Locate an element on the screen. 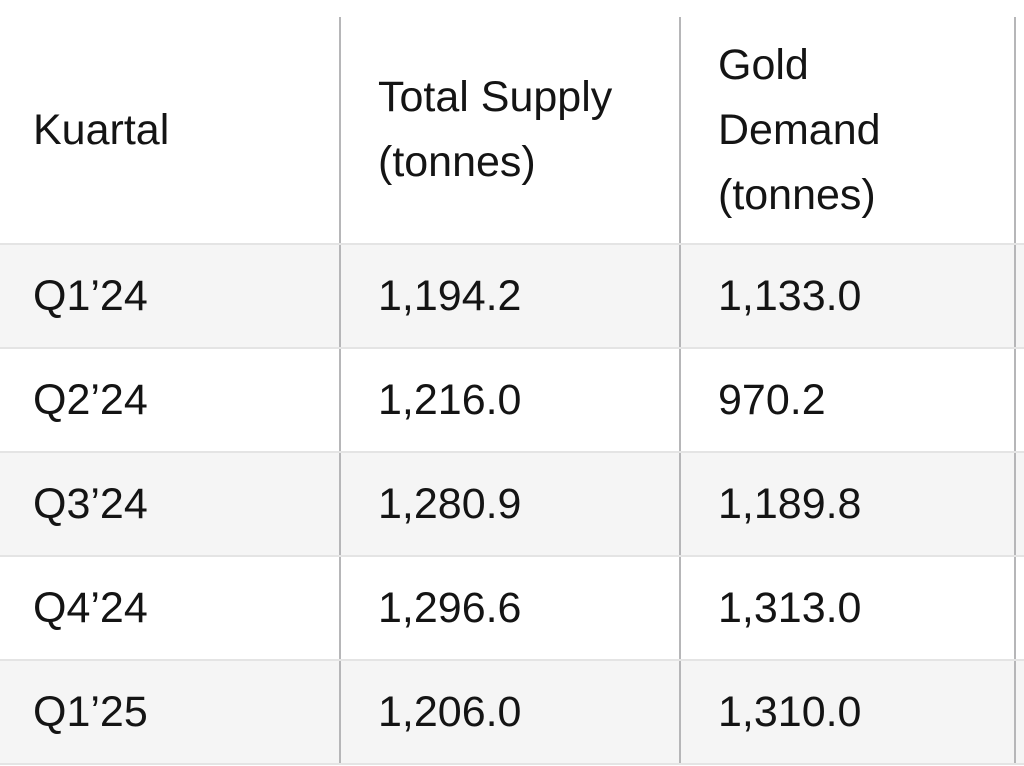  table-row: Q2’24 1,216.0 970.2 is located at coordinates (512, 400).